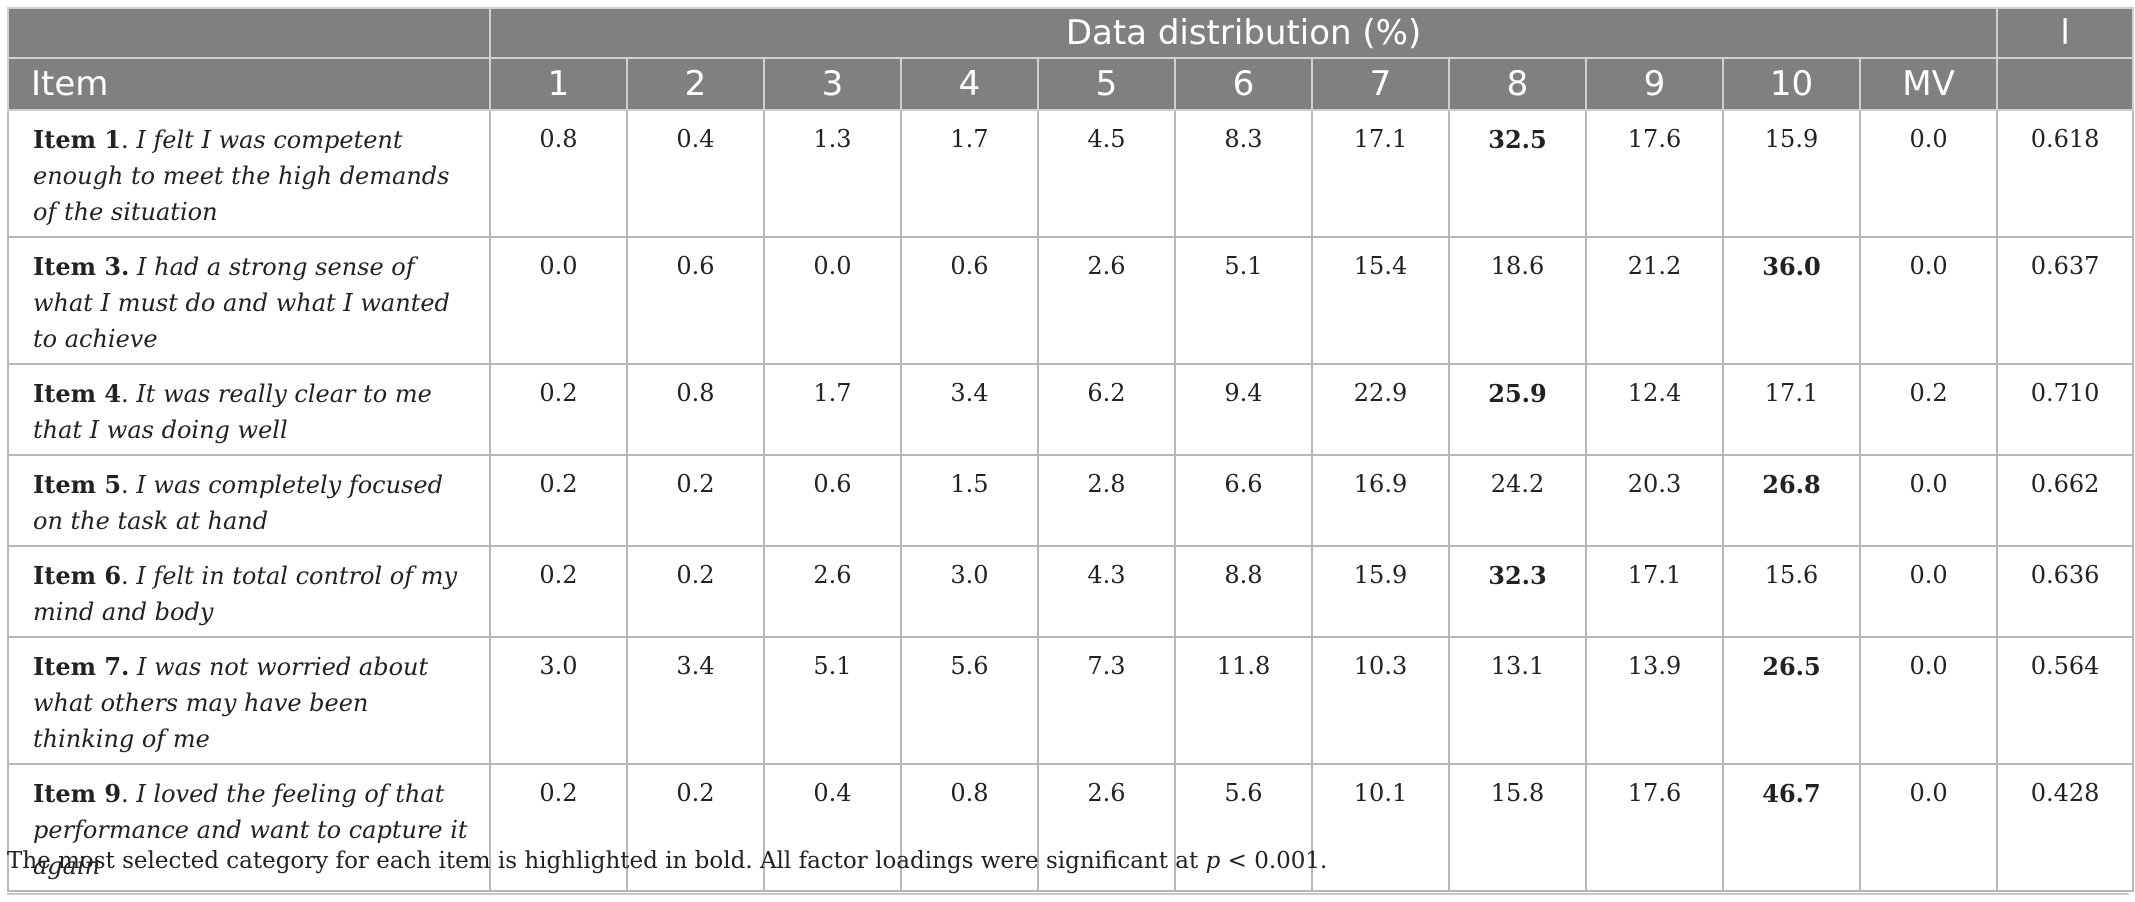 This screenshot has width=2135, height=902. What do you see at coordinates (1654, 500) in the screenshot?
I see `value-cell: 20.3` at bounding box center [1654, 500].